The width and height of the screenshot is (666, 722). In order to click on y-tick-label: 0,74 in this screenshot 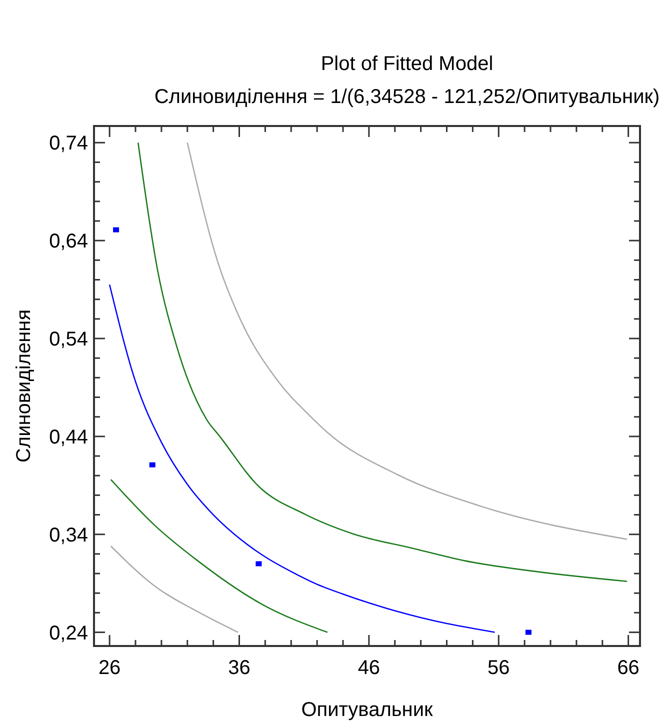, I will do `click(68, 143)`.